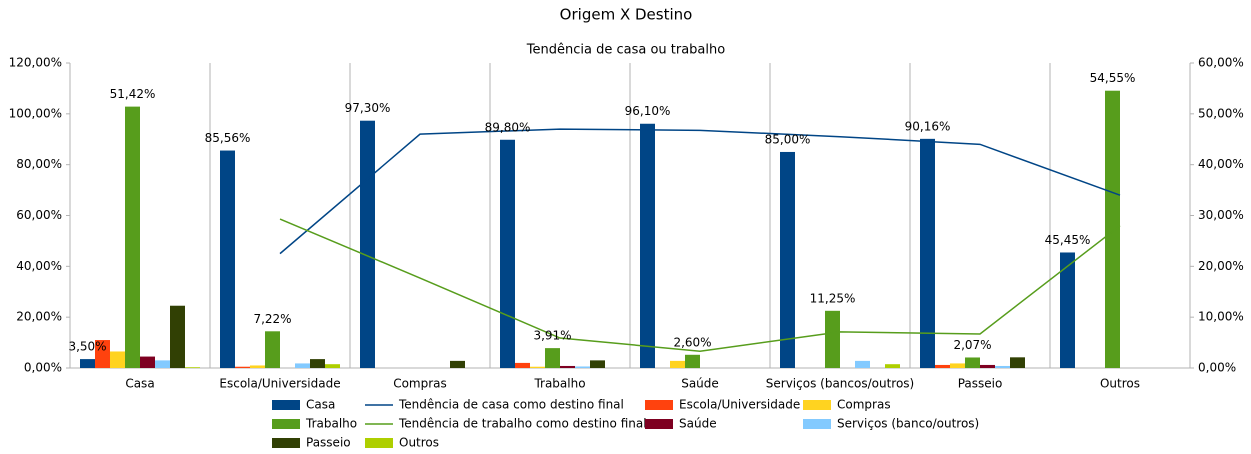  Describe the element at coordinates (522, 424) in the screenshot. I see `legend-label: Tendência de trabalho como destino final` at that location.